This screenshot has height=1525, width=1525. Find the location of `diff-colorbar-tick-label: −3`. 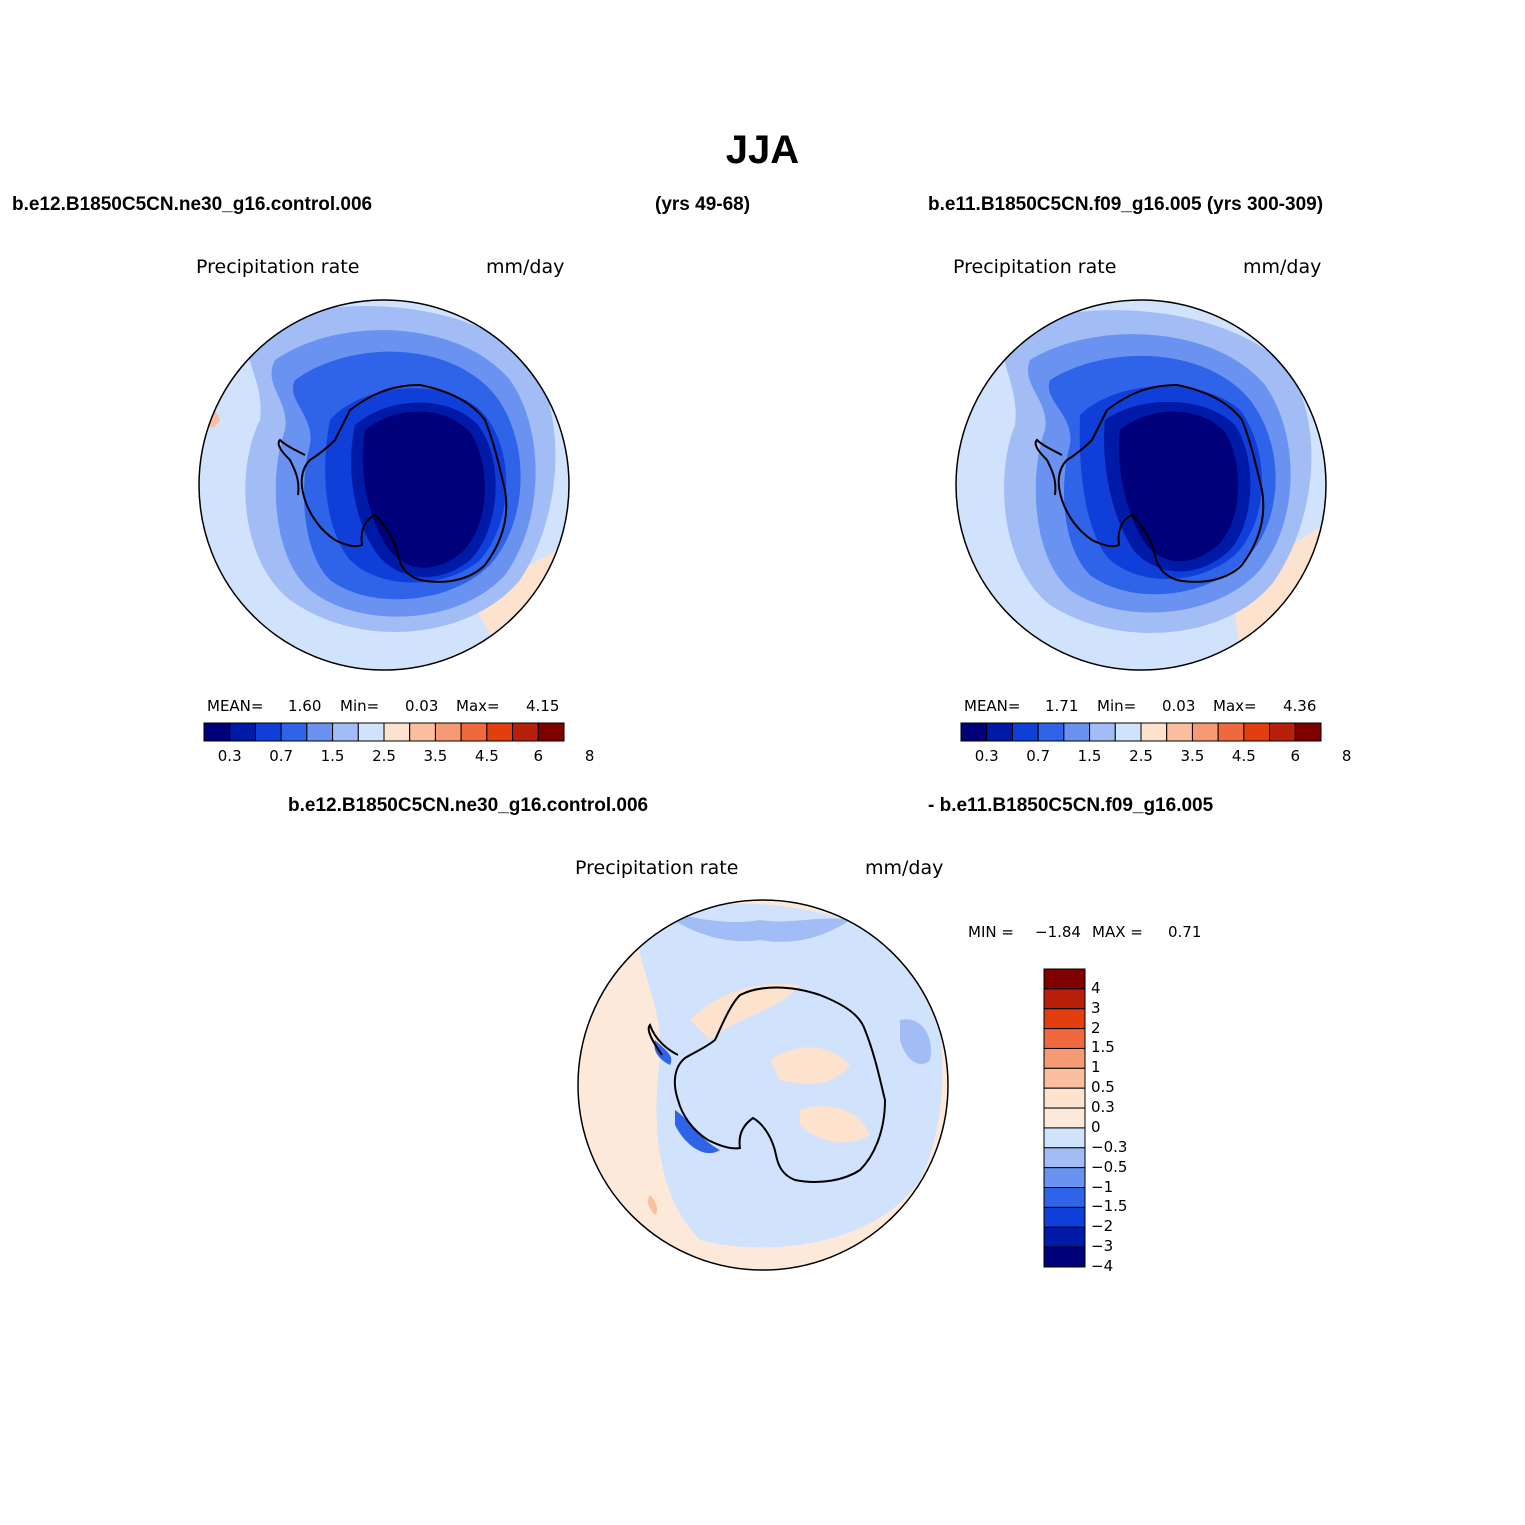

diff-colorbar-tick-label: −3 is located at coordinates (1102, 1246).